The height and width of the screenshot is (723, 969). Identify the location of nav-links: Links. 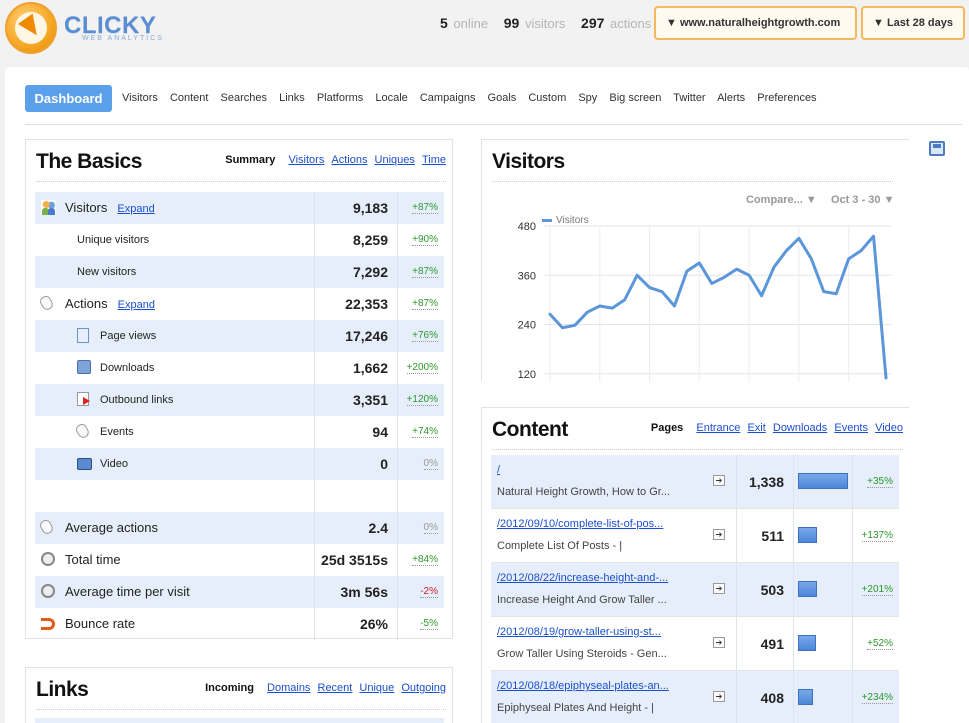
(292, 98).